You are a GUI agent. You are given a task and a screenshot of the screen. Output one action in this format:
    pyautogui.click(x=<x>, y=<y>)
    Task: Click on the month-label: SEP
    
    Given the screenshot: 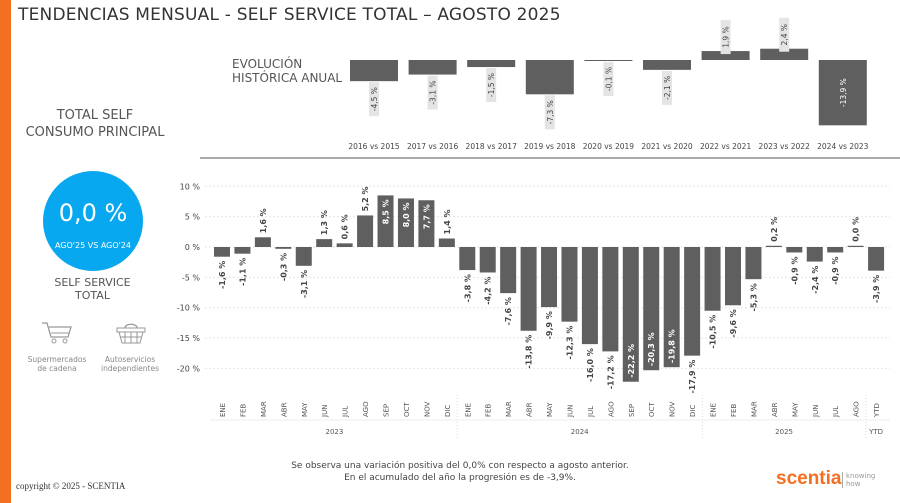 What is the action you would take?
    pyautogui.click(x=632, y=410)
    